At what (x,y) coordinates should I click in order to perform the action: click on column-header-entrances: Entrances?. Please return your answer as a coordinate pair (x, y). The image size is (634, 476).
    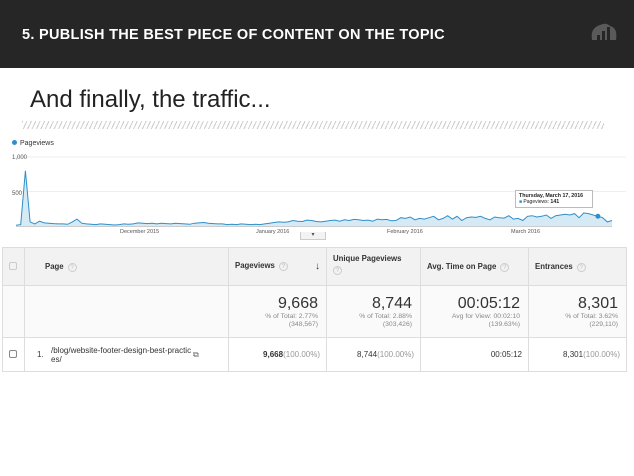
    Looking at the image, I should click on (577, 266).